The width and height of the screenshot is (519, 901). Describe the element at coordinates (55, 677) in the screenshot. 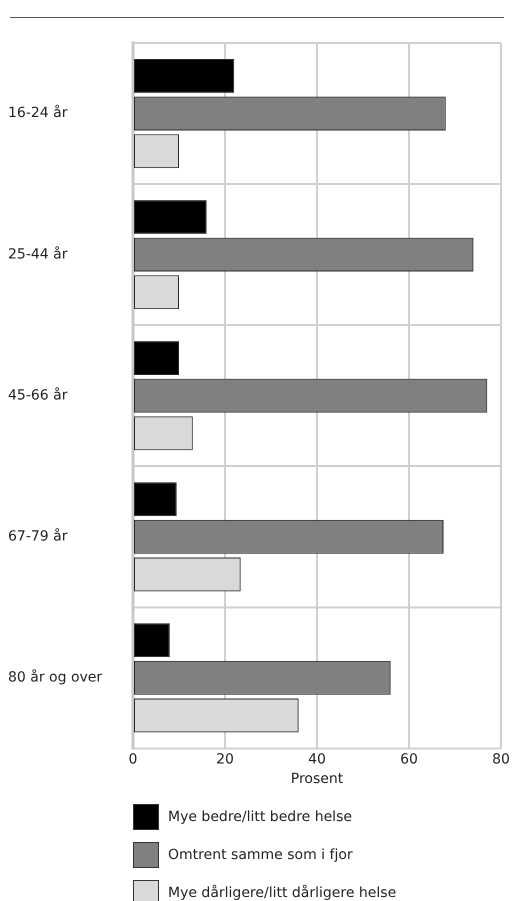

I see `y-tick-label: 80 år og over` at that location.